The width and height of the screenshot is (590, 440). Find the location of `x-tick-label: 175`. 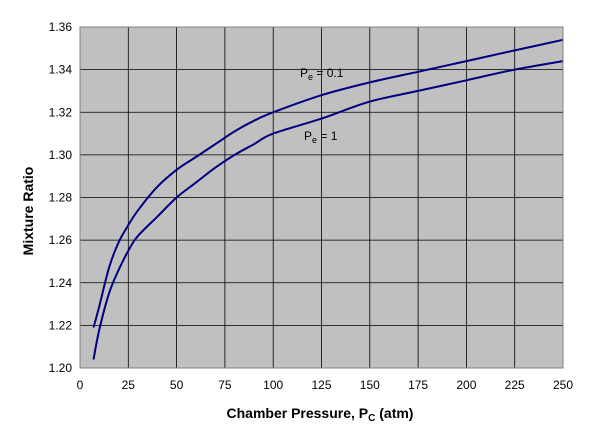

x-tick-label: 175 is located at coordinates (418, 385).